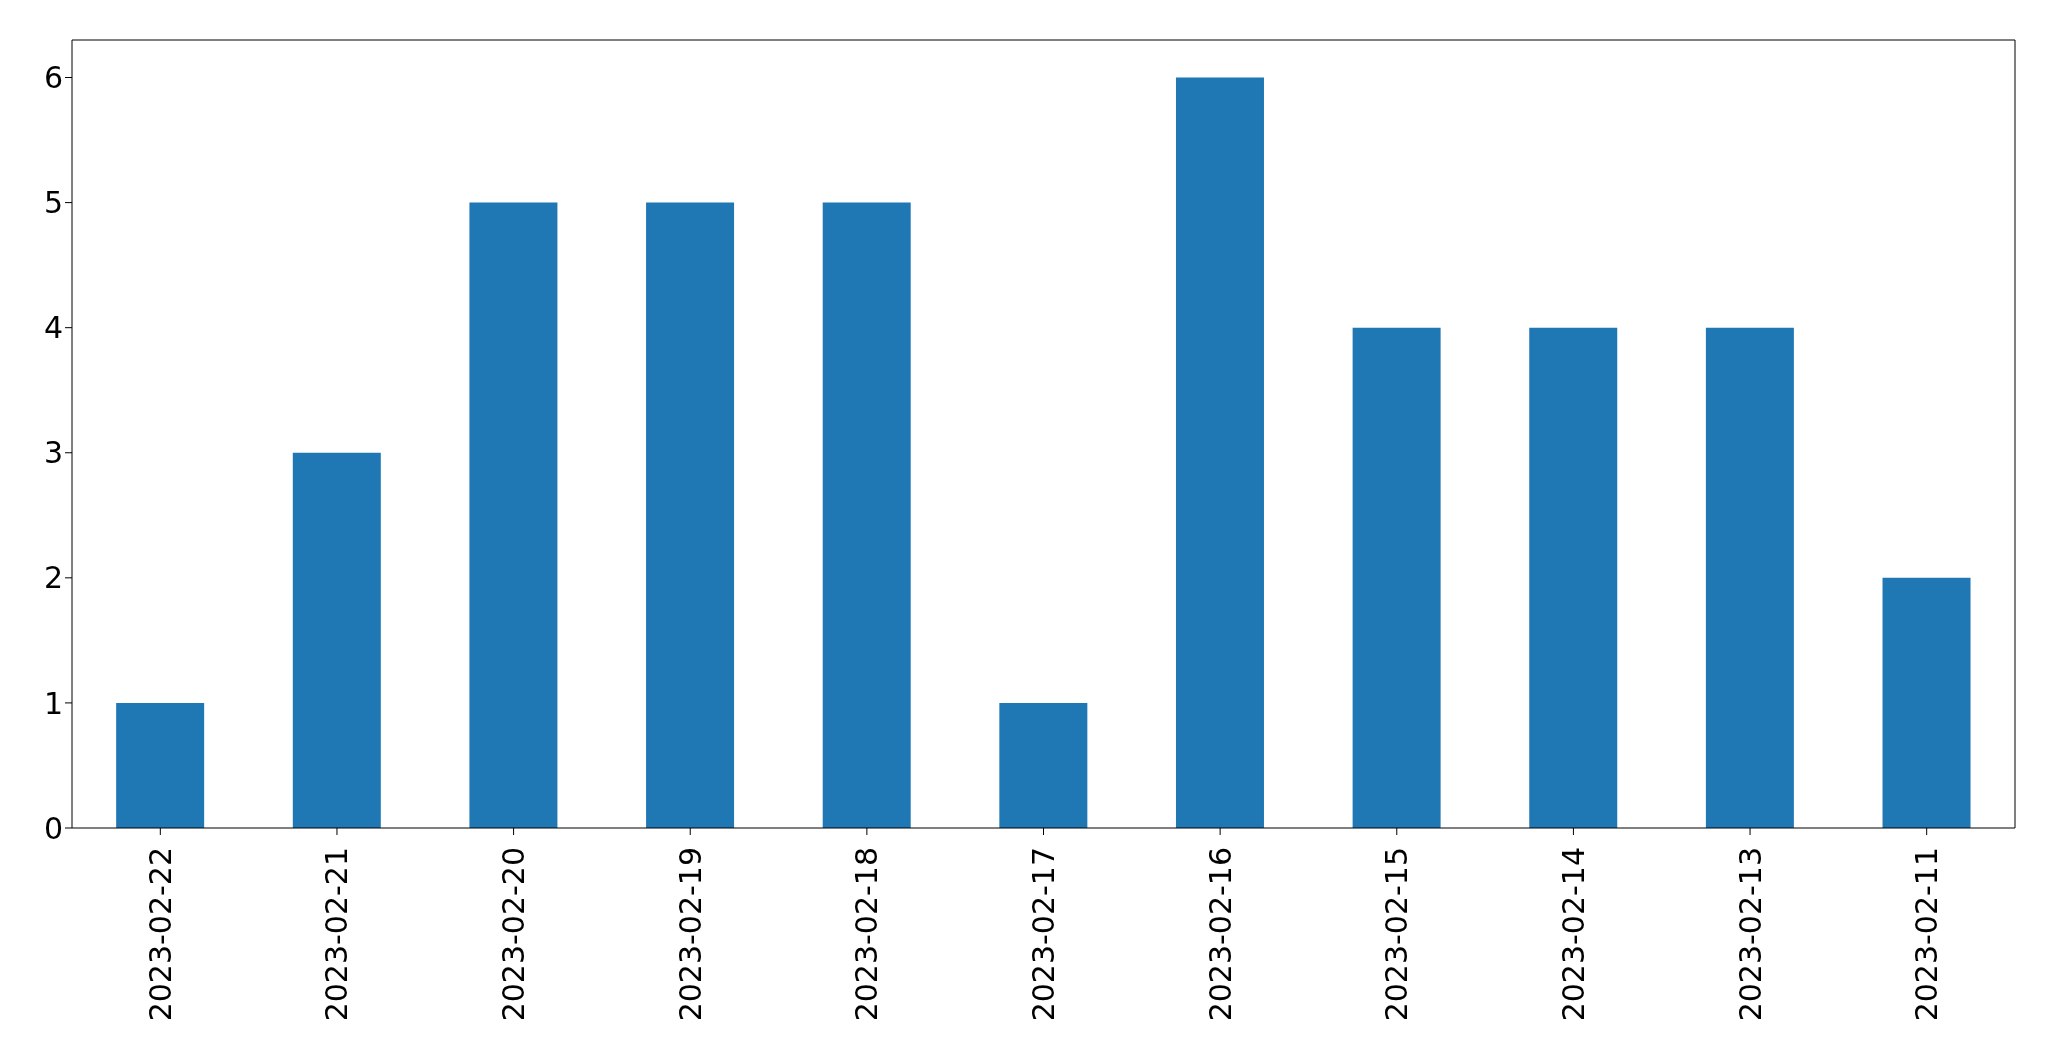 The height and width of the screenshot is (1061, 2049). What do you see at coordinates (53, 703) in the screenshot?
I see `y-tick-label: 1` at bounding box center [53, 703].